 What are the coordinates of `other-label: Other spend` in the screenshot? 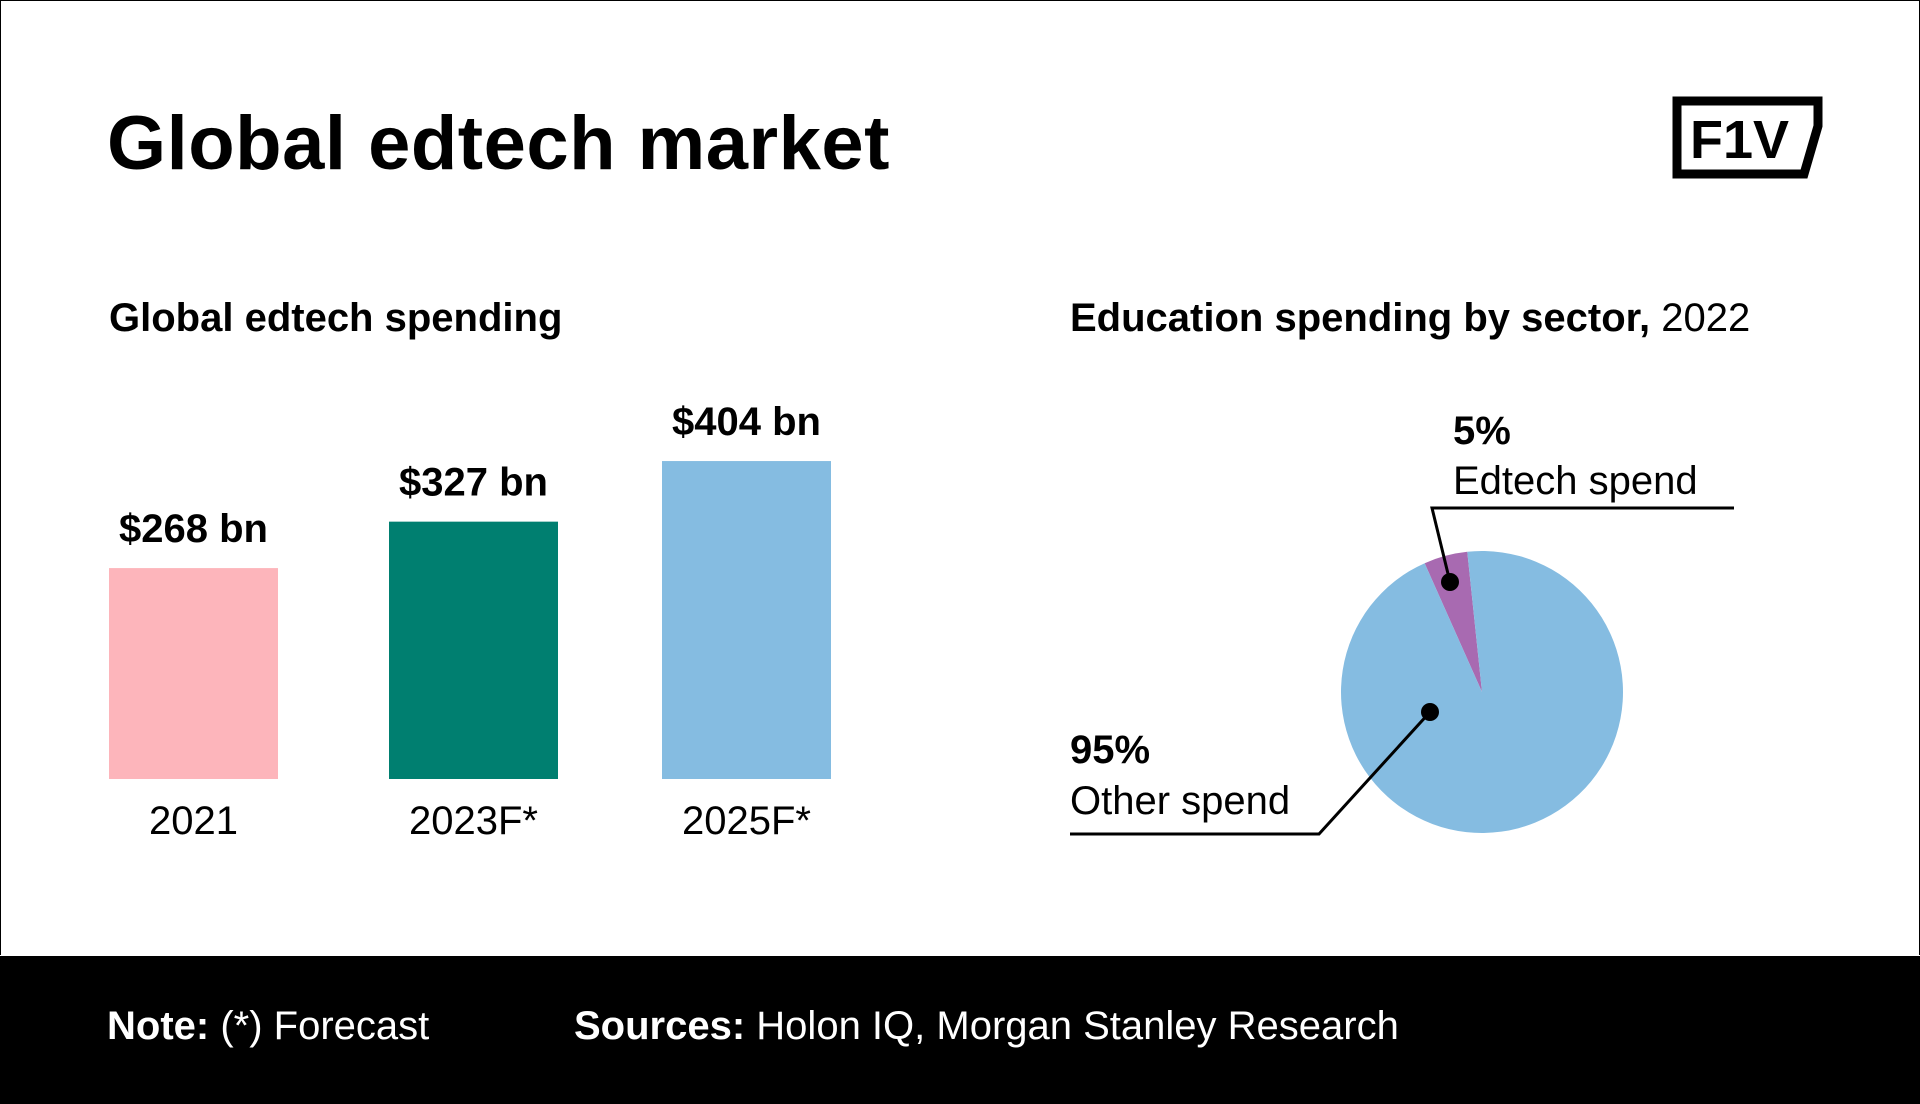 It's located at (1180, 801).